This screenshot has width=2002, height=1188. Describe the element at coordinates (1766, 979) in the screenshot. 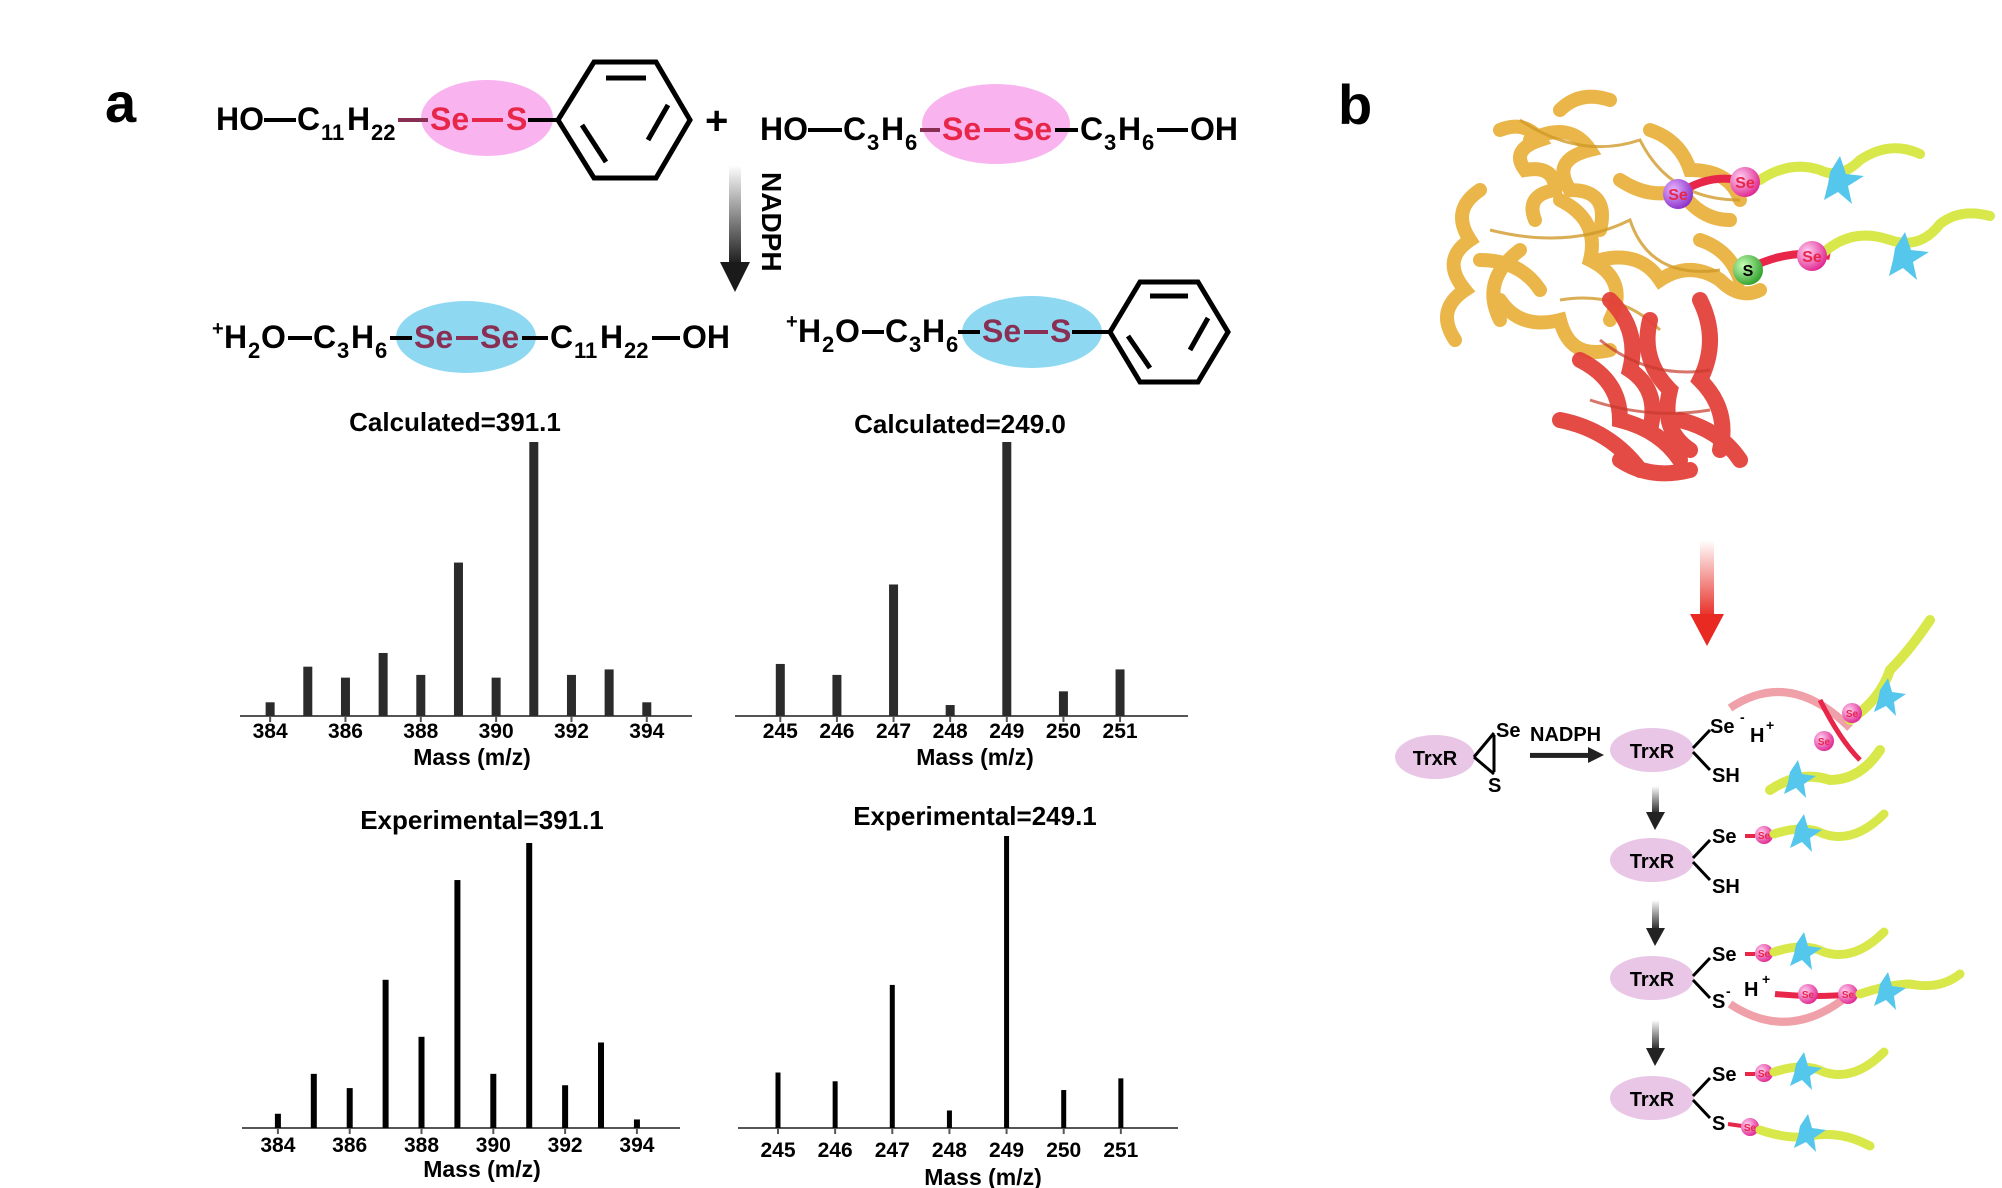

I see `state3-h-sup: +` at that location.